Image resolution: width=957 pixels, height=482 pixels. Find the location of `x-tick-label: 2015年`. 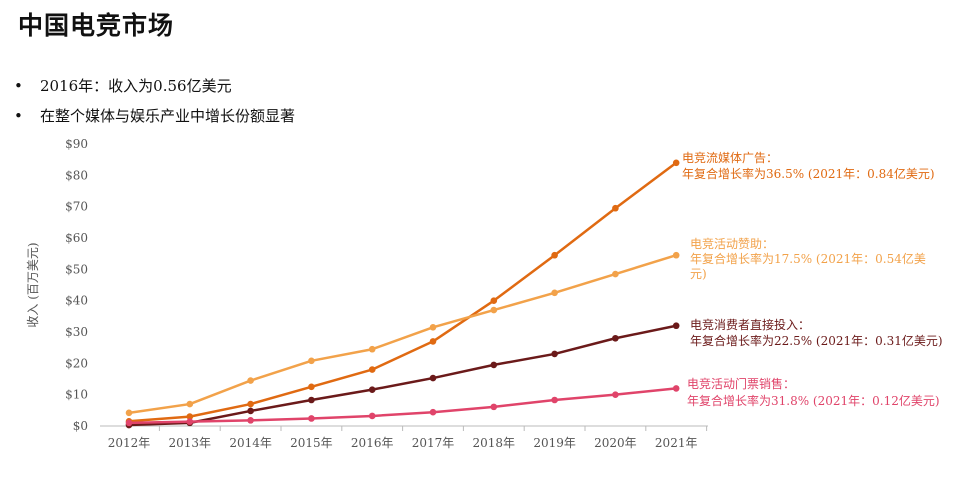

x-tick-label: 2015年 is located at coordinates (311, 443).